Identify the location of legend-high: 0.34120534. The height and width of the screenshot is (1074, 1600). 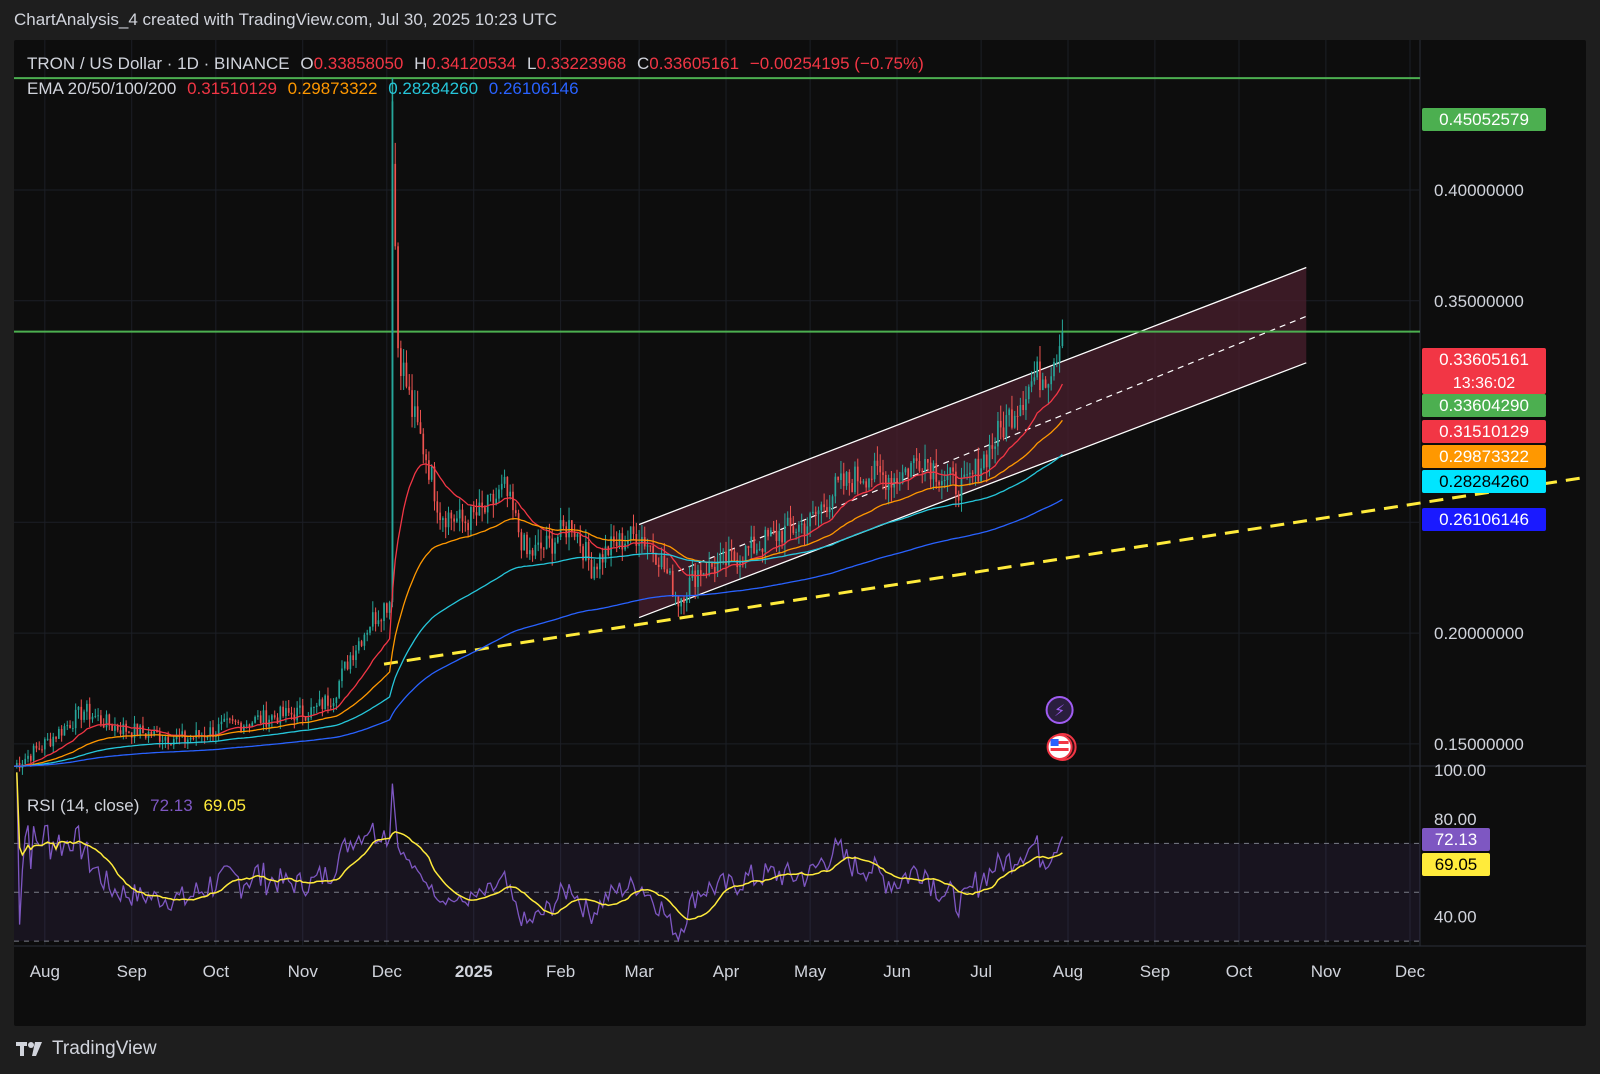
(471, 63).